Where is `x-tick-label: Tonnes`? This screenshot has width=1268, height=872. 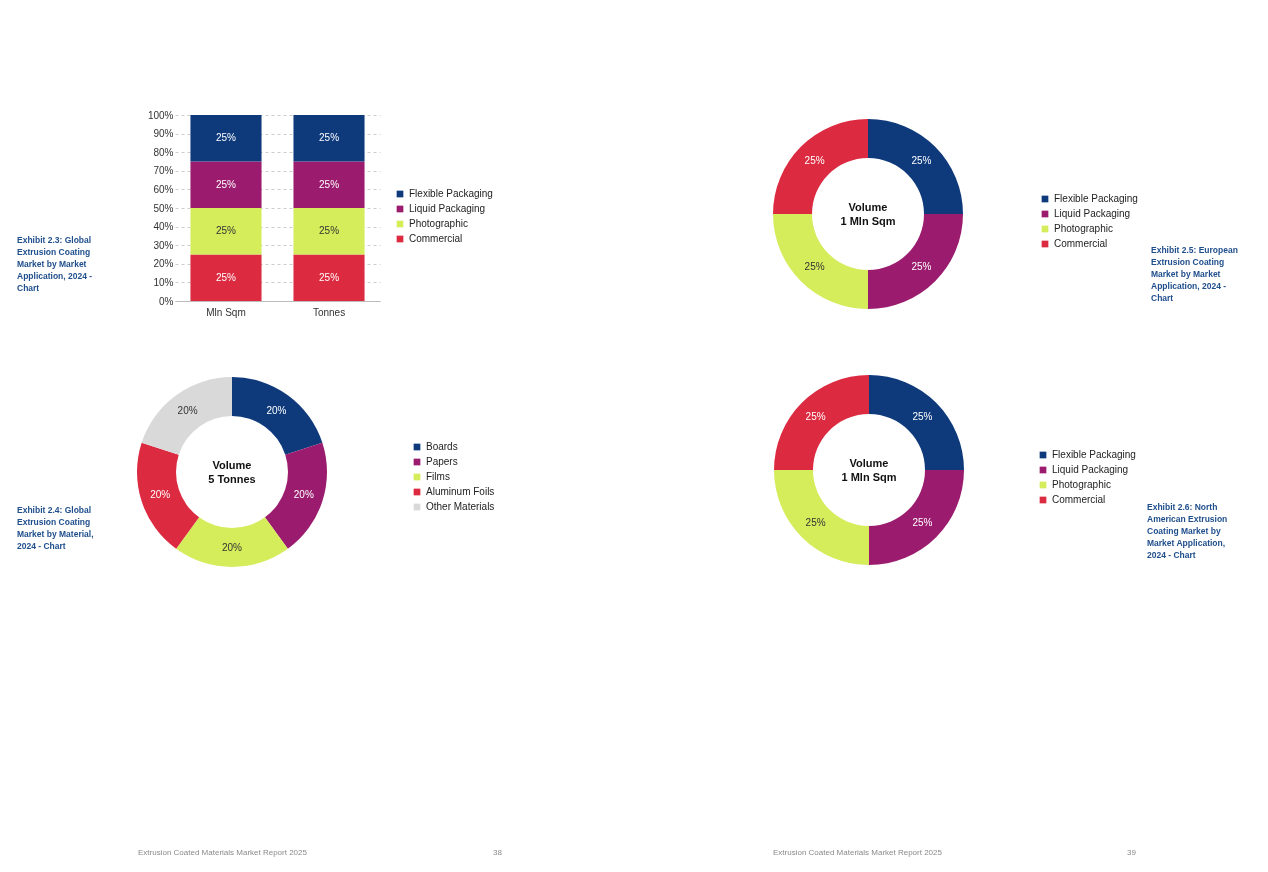 x-tick-label: Tonnes is located at coordinates (329, 312).